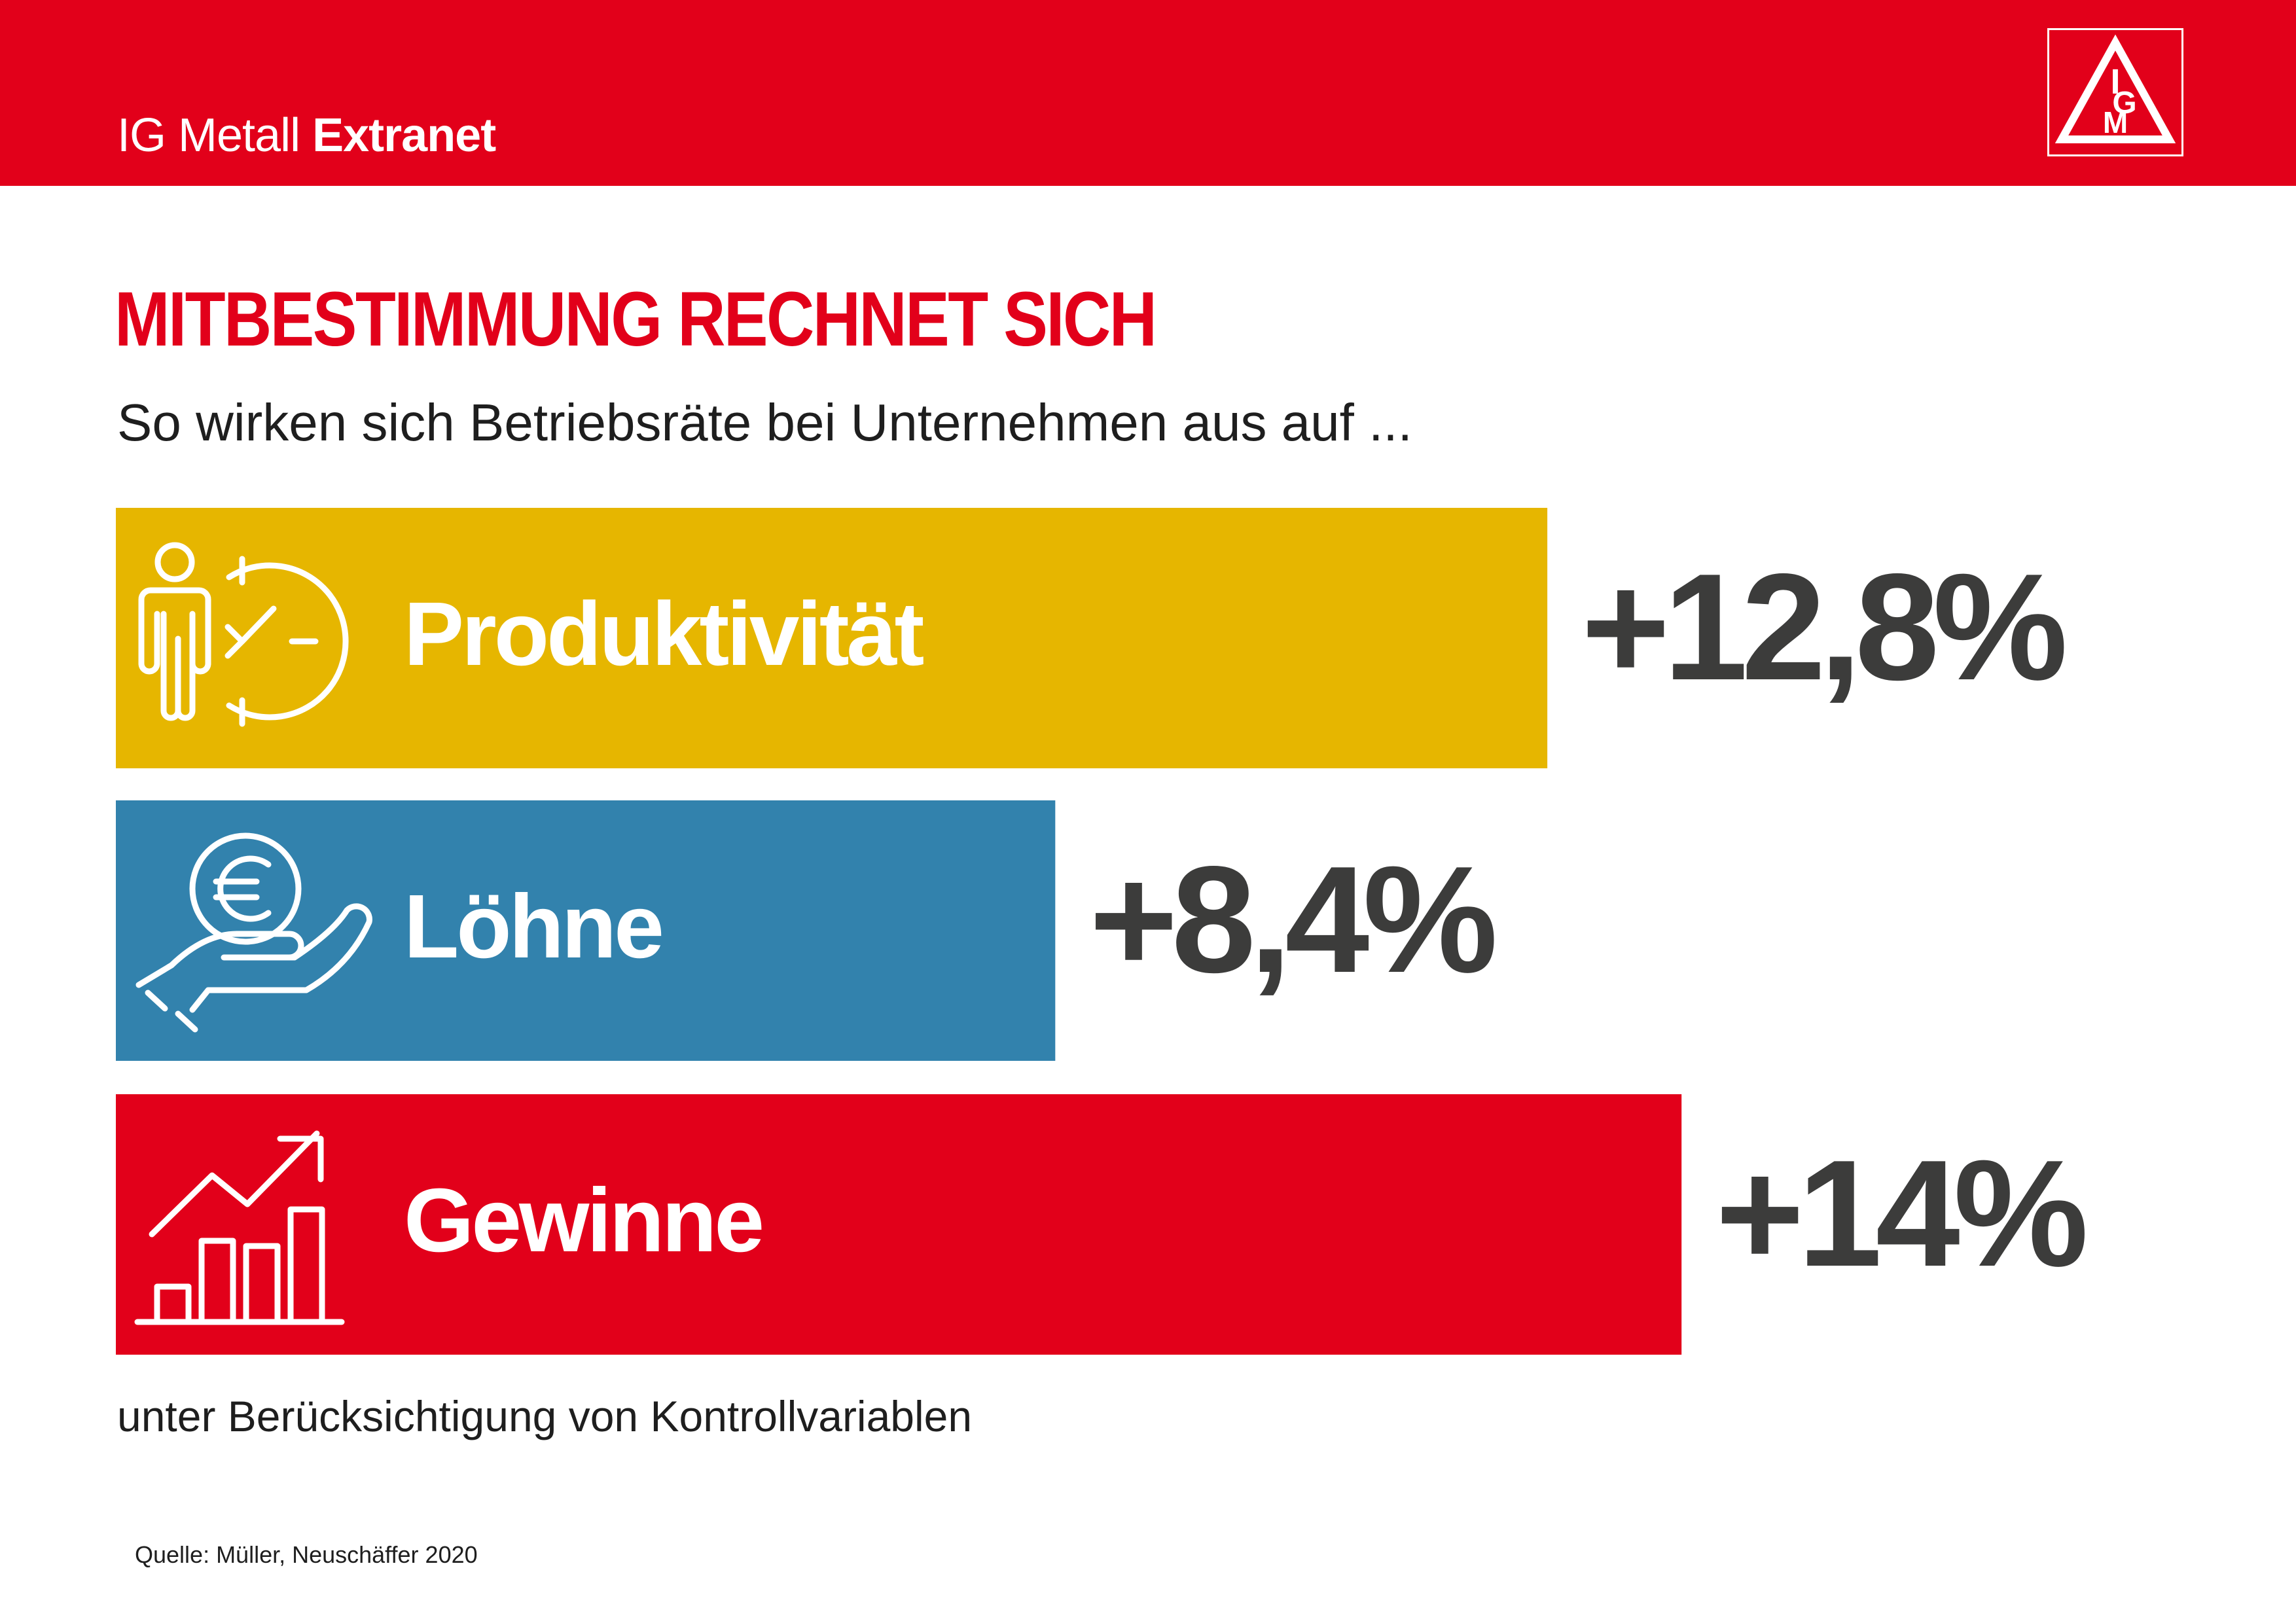 This screenshot has height=1623, width=2296. I want to click on igmetall-logo: I G M, so click(2115, 92).